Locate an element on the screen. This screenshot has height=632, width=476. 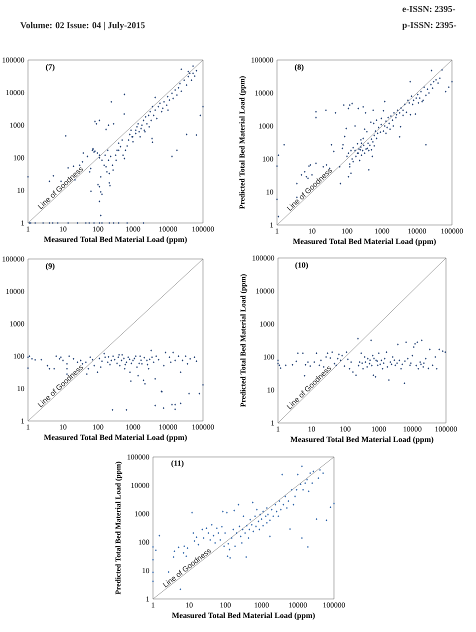
chart-title: (7) is located at coordinates (50, 68).